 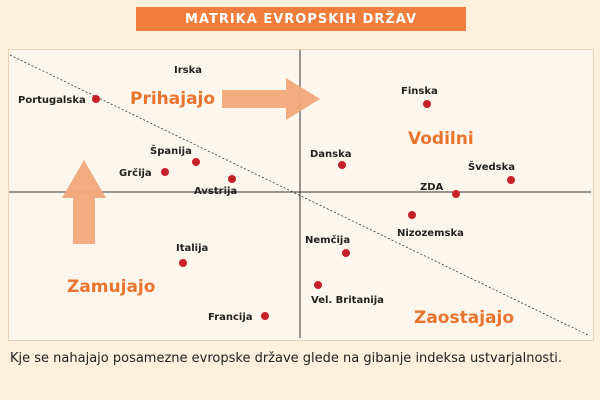 I want to click on country-label-nizozemska: Nizozemska, so click(x=430, y=233).